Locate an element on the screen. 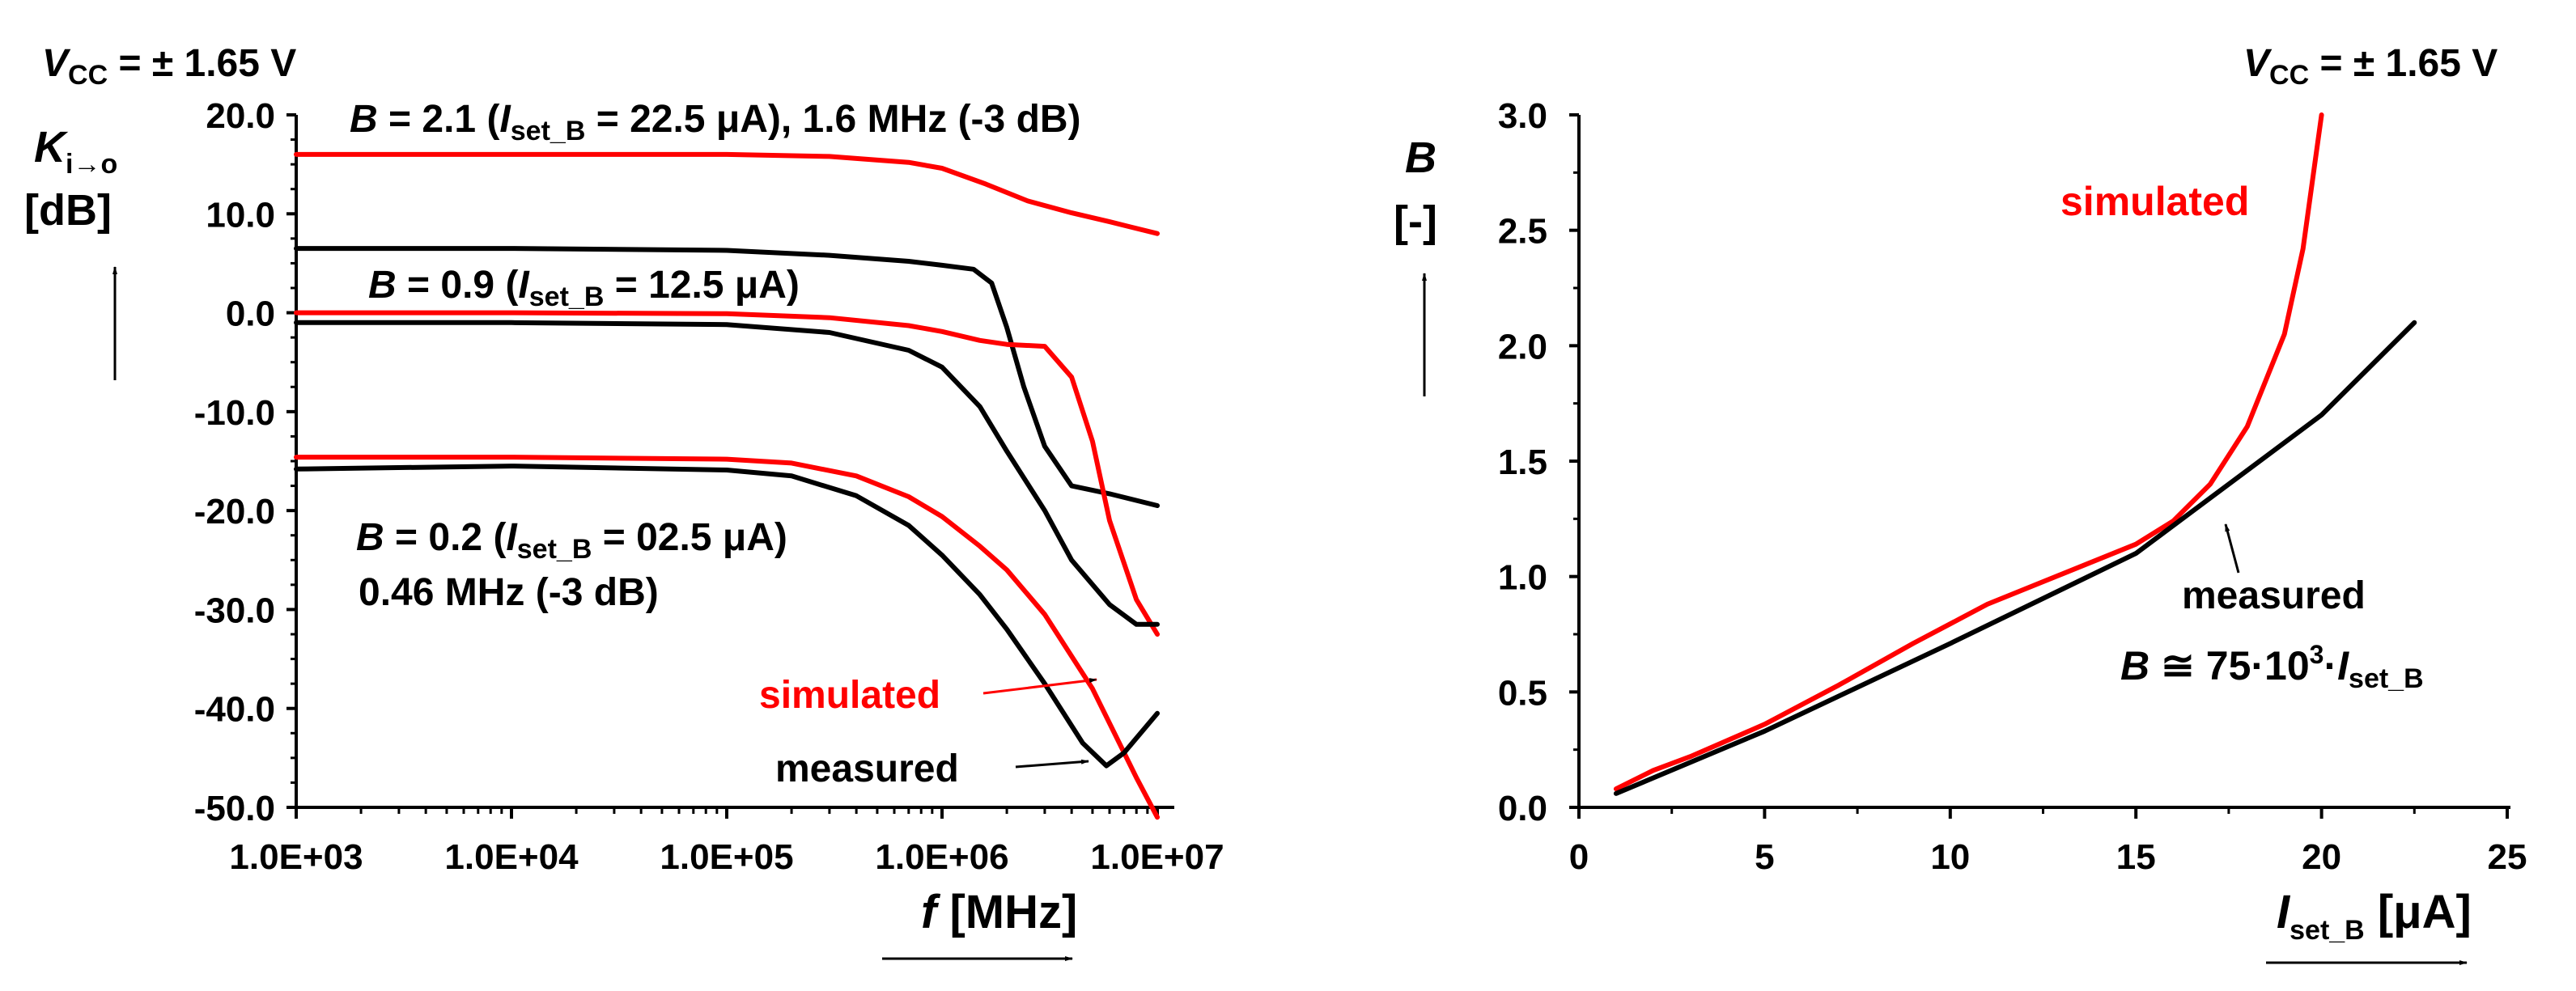  right-measured-label: measured is located at coordinates (2274, 595).